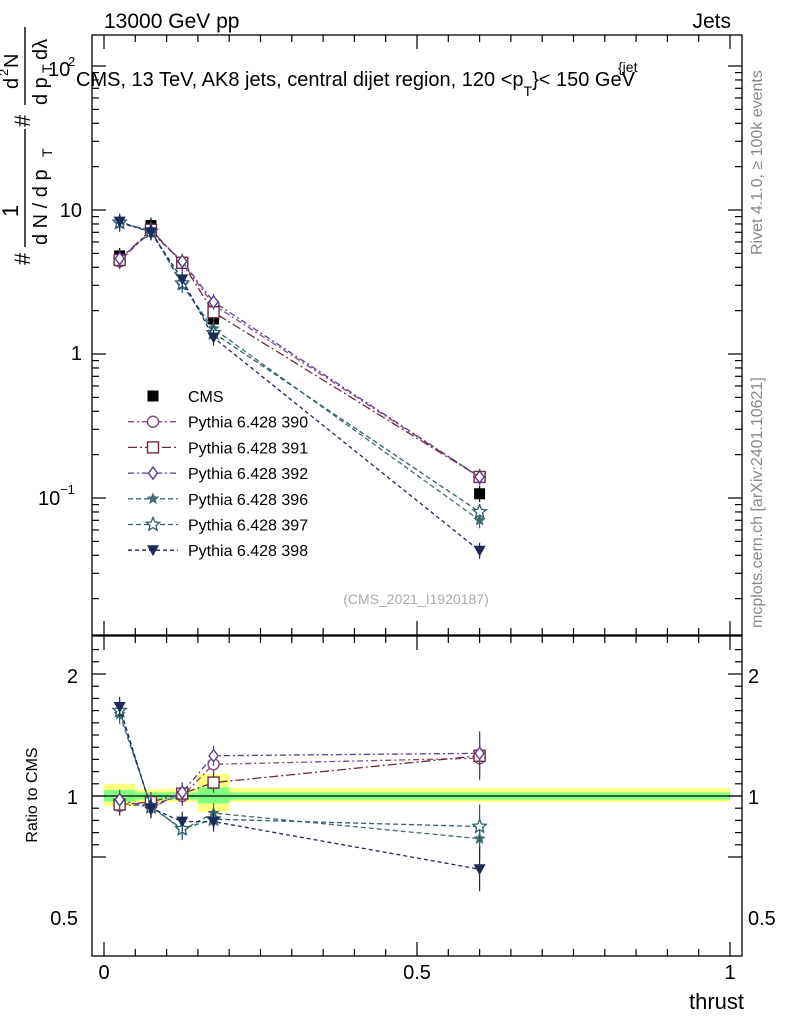 The image size is (786, 1024). What do you see at coordinates (628, 67) in the screenshot?
I see `main-title-superscript: {jet` at bounding box center [628, 67].